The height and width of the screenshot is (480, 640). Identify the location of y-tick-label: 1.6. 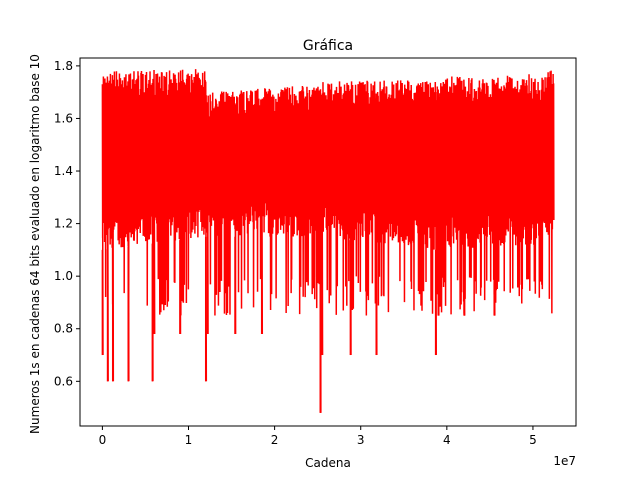
(63, 118).